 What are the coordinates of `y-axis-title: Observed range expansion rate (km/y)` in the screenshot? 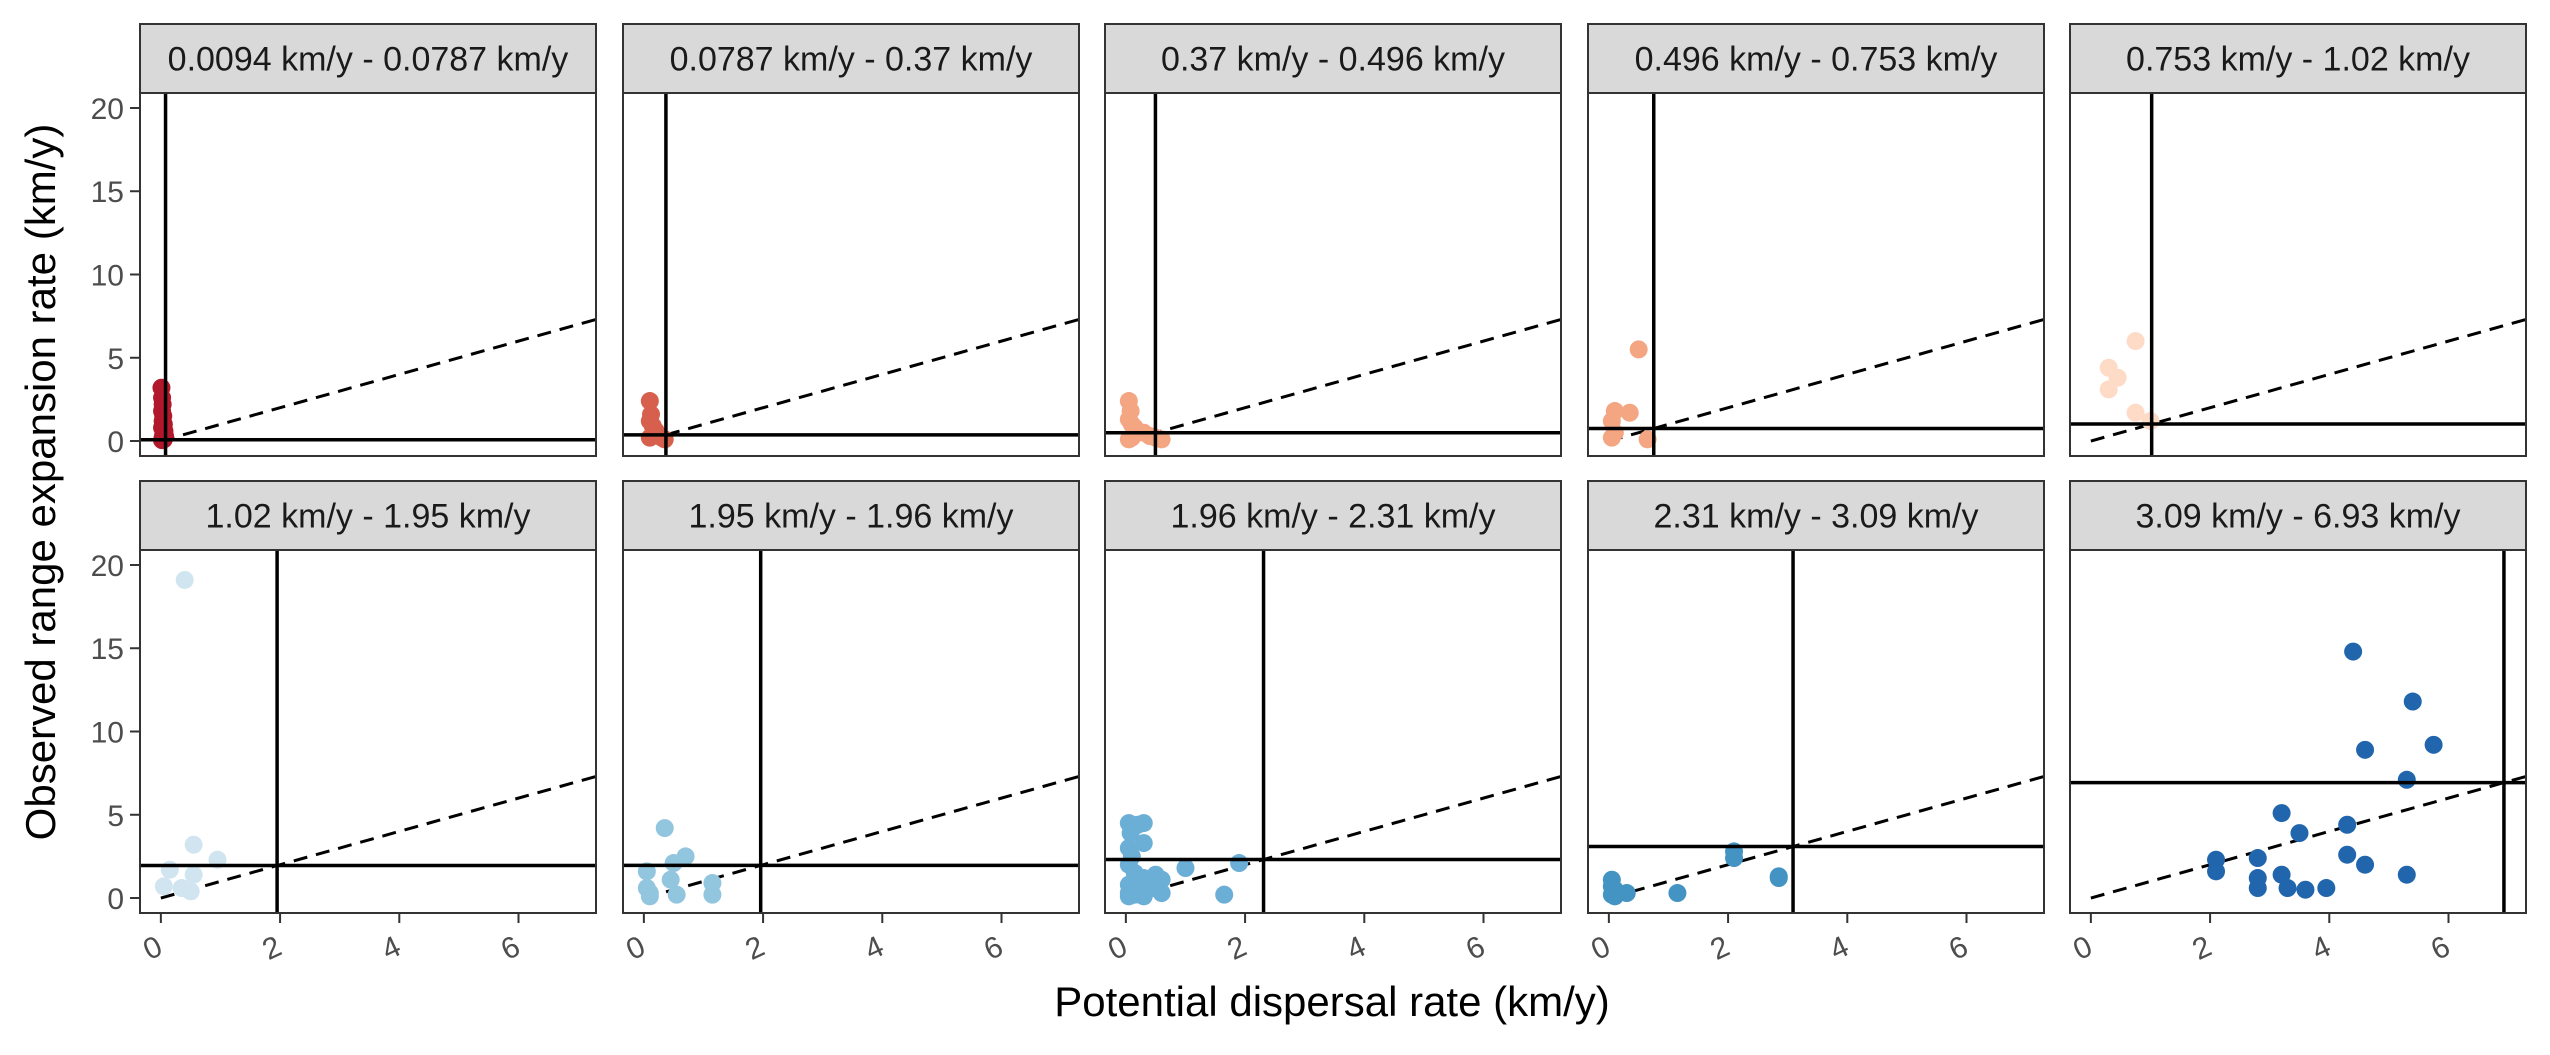 It's located at (40, 482).